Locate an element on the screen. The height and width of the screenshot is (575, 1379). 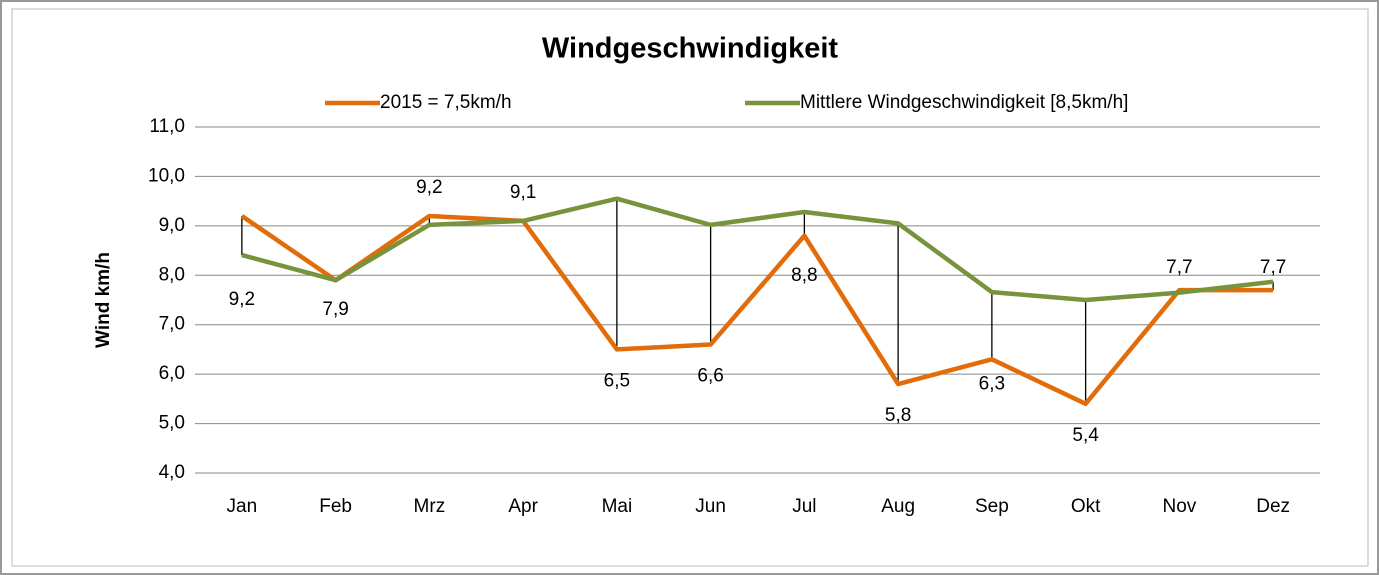
y-tick-label: 5,0 is located at coordinates (172, 423).